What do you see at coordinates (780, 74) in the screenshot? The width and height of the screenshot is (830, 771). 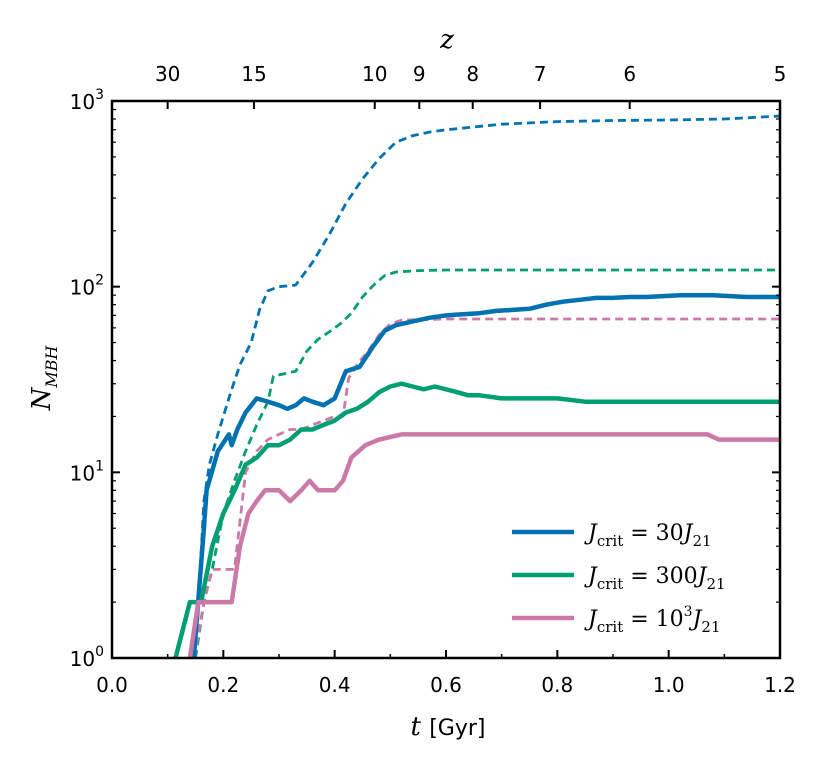 I see `z-tick-label: 5` at bounding box center [780, 74].